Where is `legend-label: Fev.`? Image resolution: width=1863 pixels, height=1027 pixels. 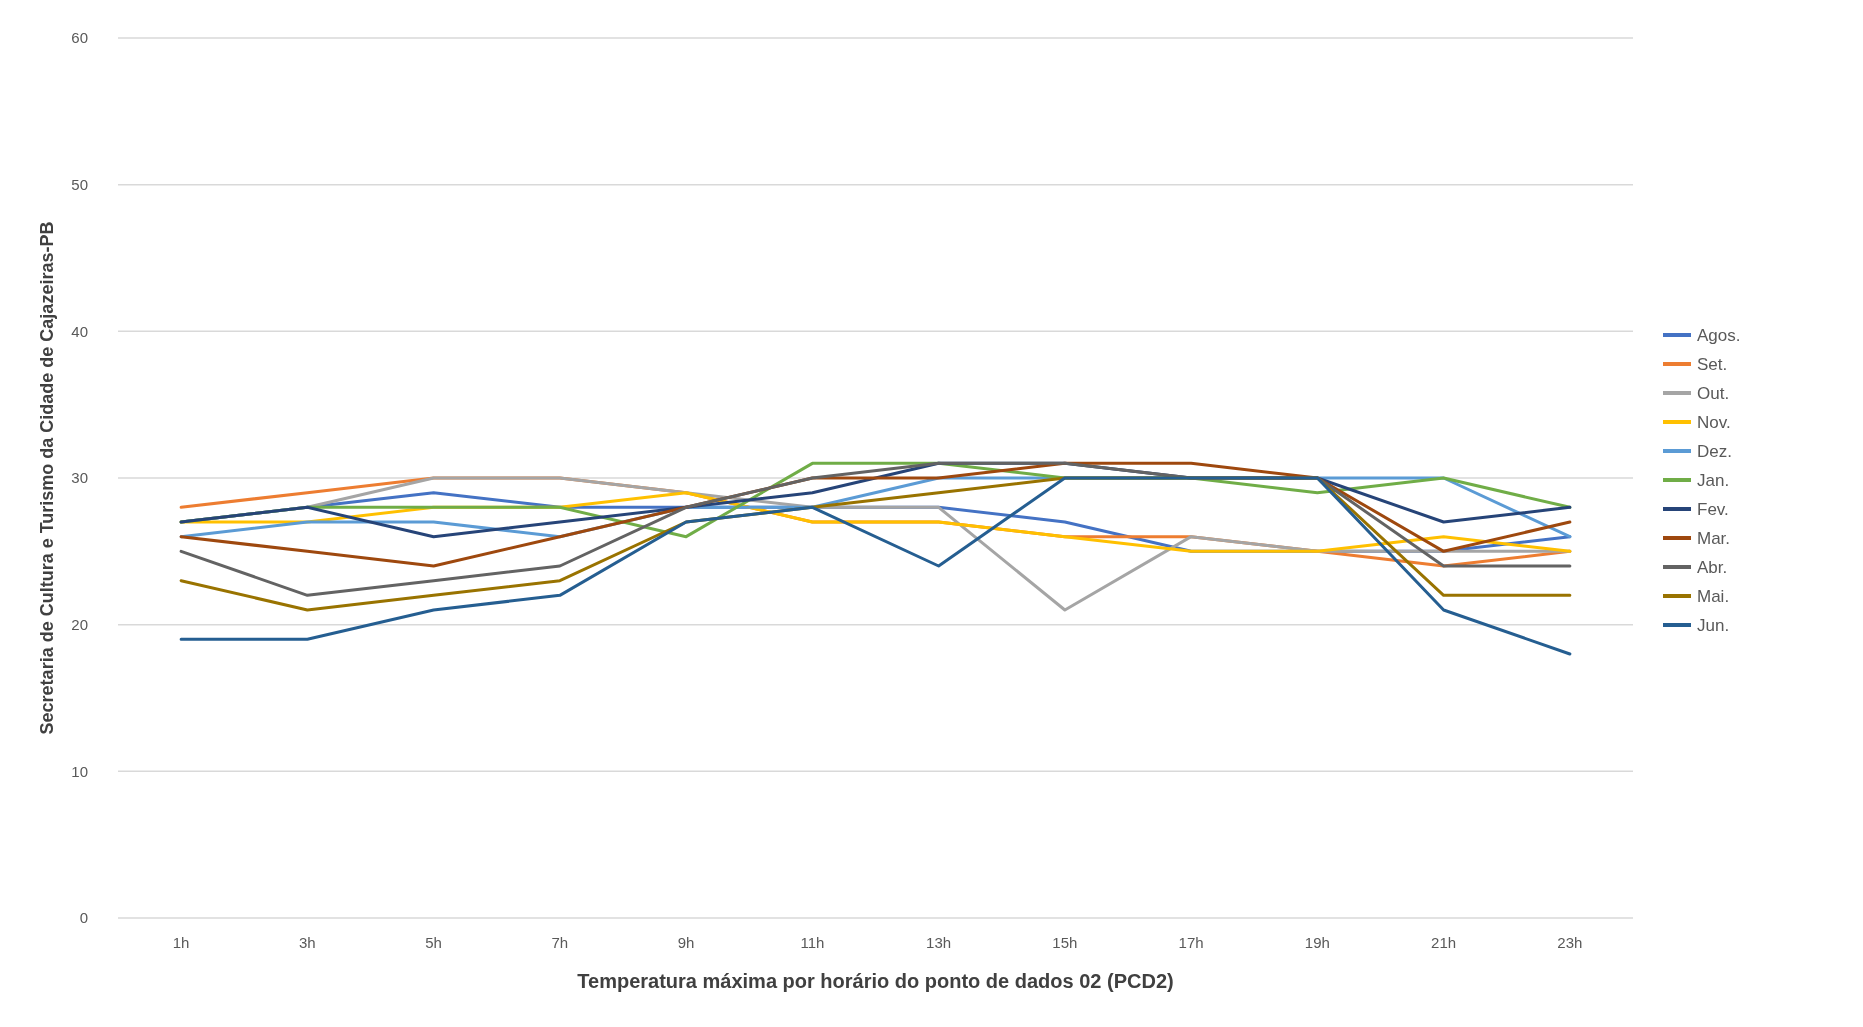 legend-label: Fev. is located at coordinates (1713, 509).